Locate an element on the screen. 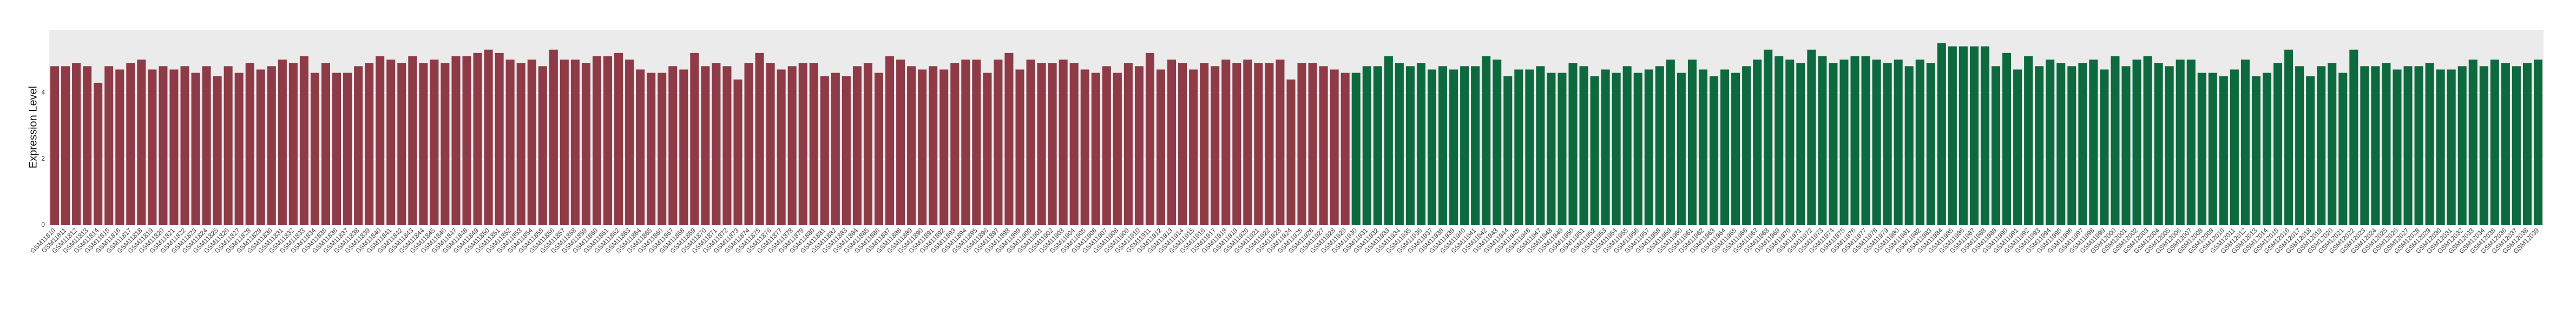 This screenshot has width=2576, height=314. y-tick-label: 2 is located at coordinates (43, 158).